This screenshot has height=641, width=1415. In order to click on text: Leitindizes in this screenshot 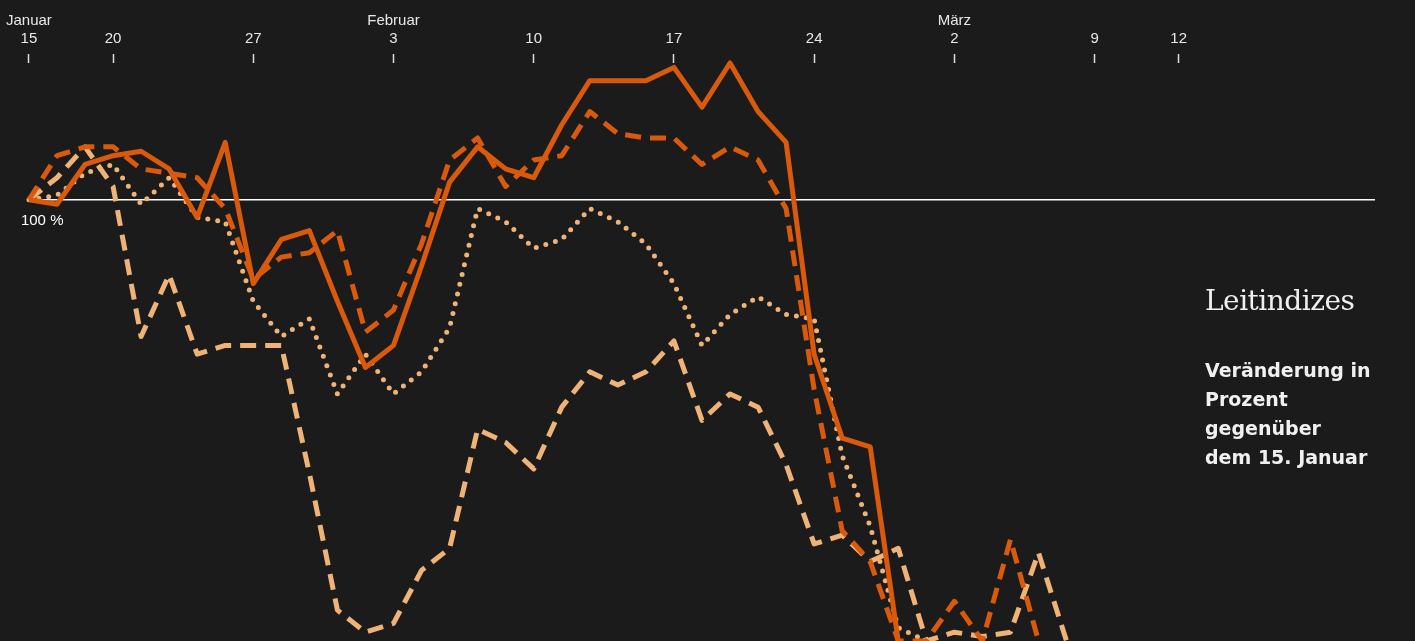, I will do `click(1280, 300)`.